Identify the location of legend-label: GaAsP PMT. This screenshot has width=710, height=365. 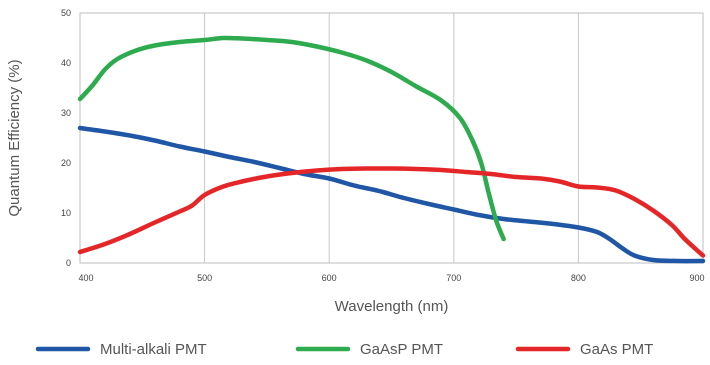
(401, 349).